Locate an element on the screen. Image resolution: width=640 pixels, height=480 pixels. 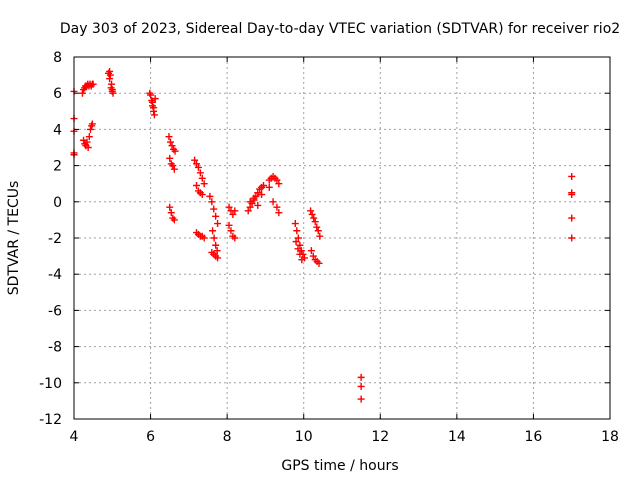
y-tick-label: -10 is located at coordinates (50, 384).